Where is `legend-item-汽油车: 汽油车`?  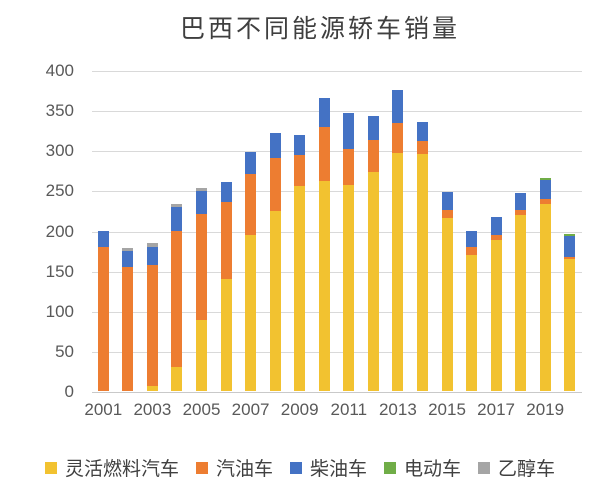
legend-item-汽油车: 汽油车 is located at coordinates (234, 467).